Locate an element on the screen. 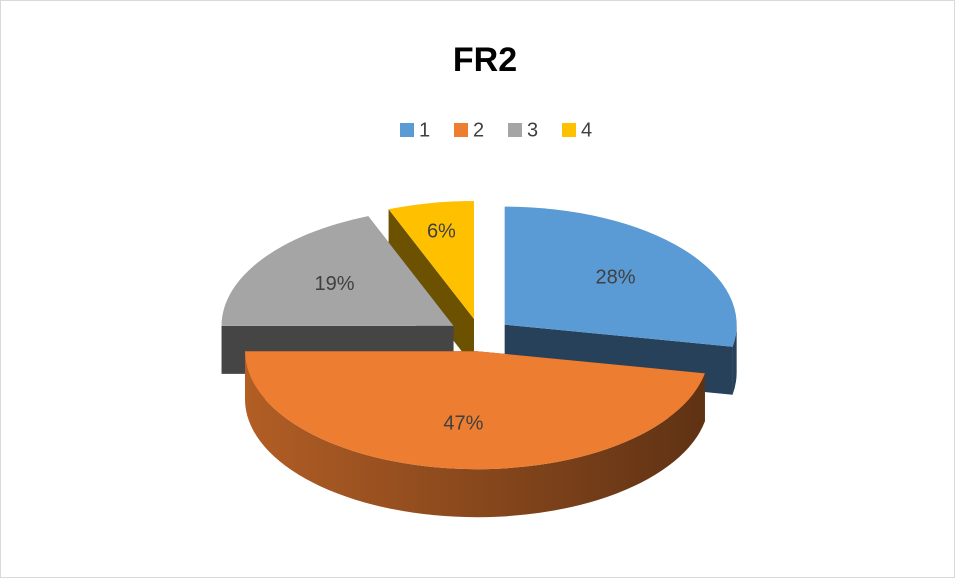 The image size is (955, 578). data-label: 6% is located at coordinates (441, 231).